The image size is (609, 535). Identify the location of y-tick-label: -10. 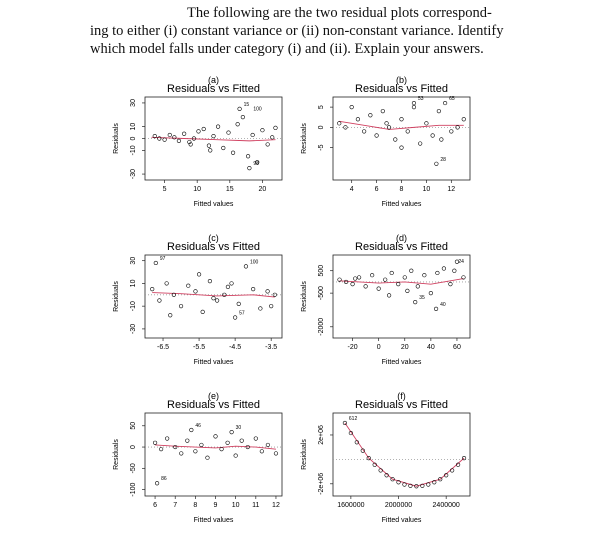
(133, 150).